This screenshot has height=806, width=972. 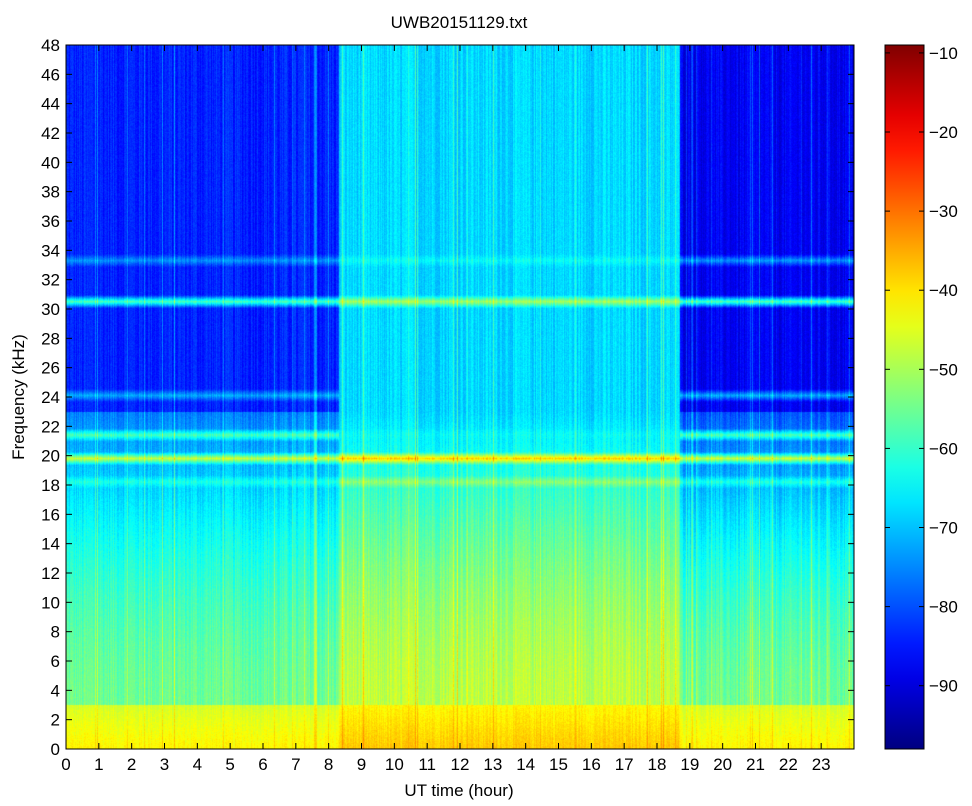 What do you see at coordinates (788, 764) in the screenshot?
I see `x-tick-label: 22` at bounding box center [788, 764].